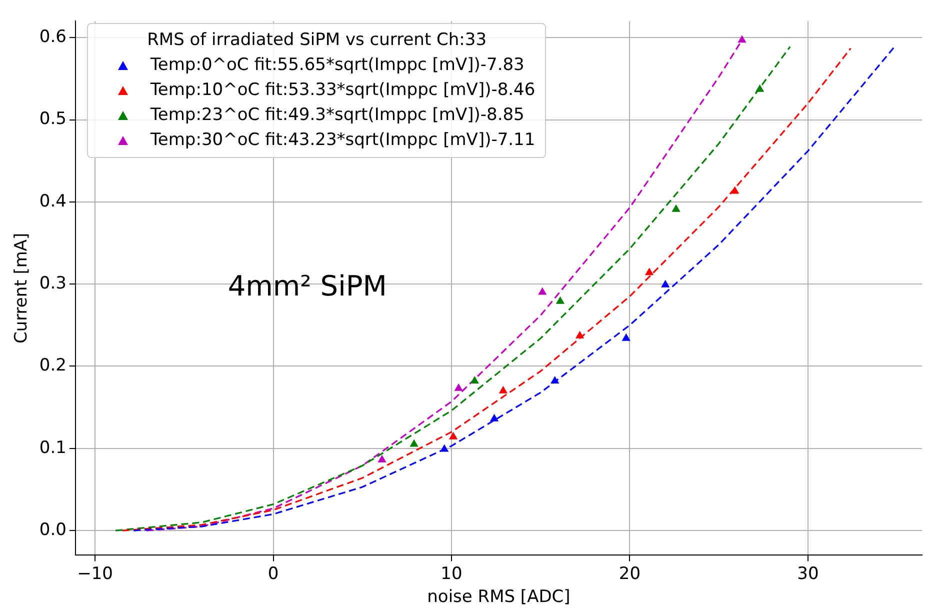  What do you see at coordinates (52, 201) in the screenshot?
I see `y-tick-label: 0.4` at bounding box center [52, 201].